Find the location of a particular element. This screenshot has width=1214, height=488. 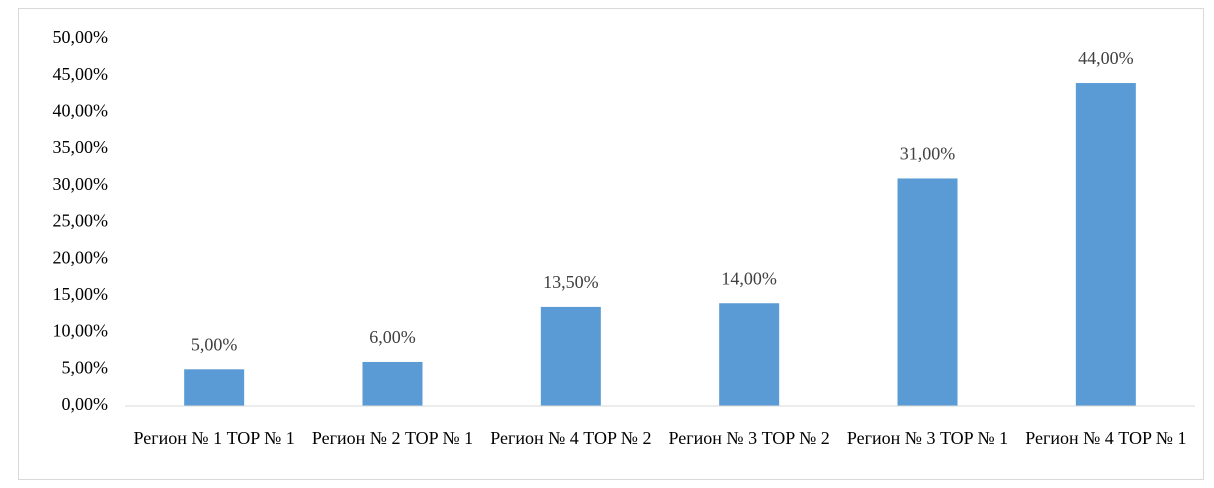

y-tick-label: 30,00% is located at coordinates (81, 184).